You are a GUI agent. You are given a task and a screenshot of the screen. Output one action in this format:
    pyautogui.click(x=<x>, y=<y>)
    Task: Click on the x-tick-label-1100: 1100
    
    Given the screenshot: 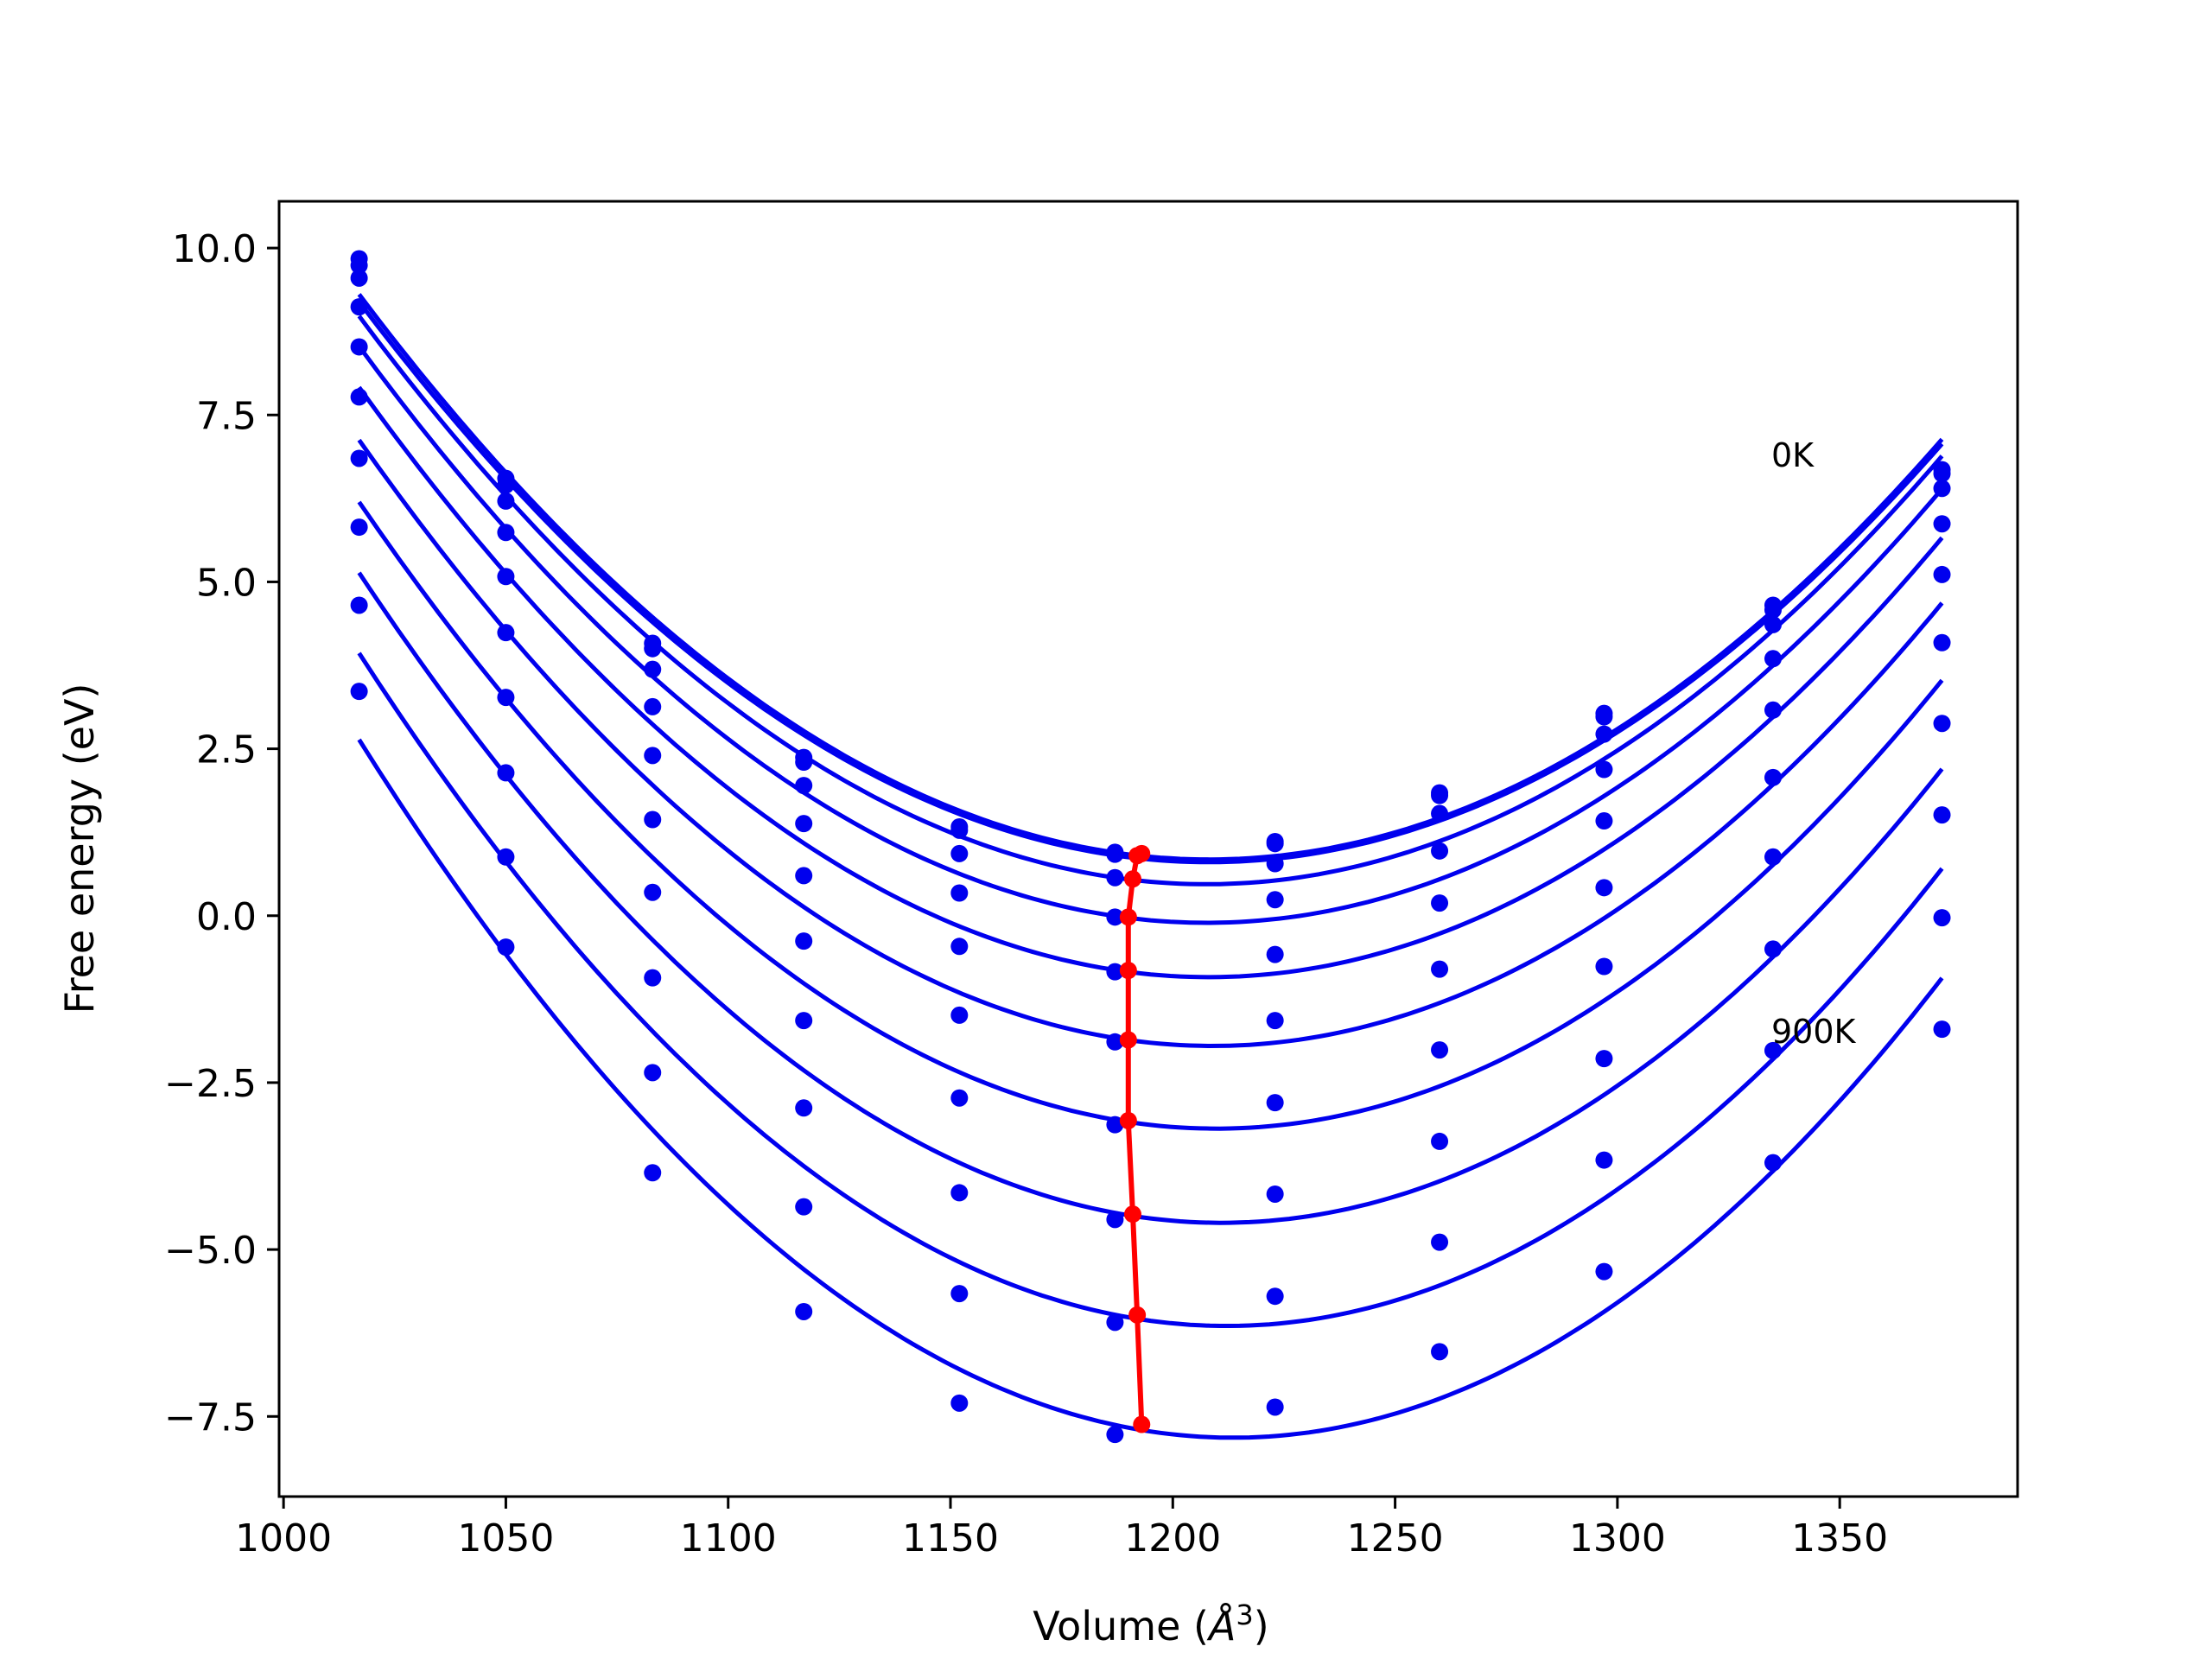 What is the action you would take?
    pyautogui.click(x=728, y=1538)
    